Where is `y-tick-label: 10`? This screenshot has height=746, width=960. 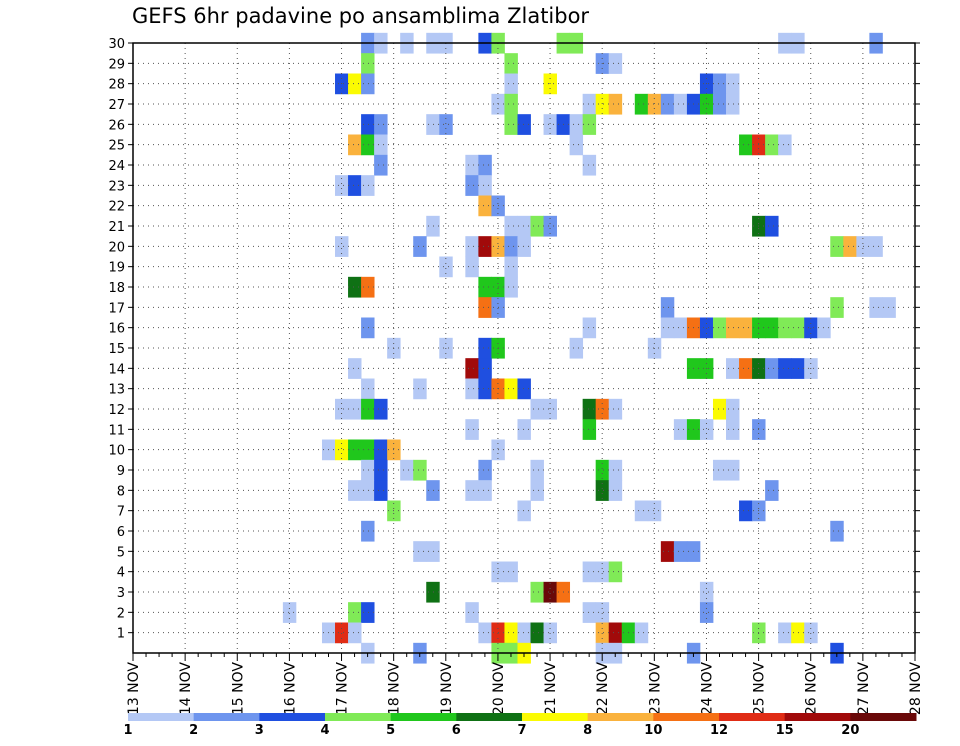
y-tick-label: 10 is located at coordinates (116, 451).